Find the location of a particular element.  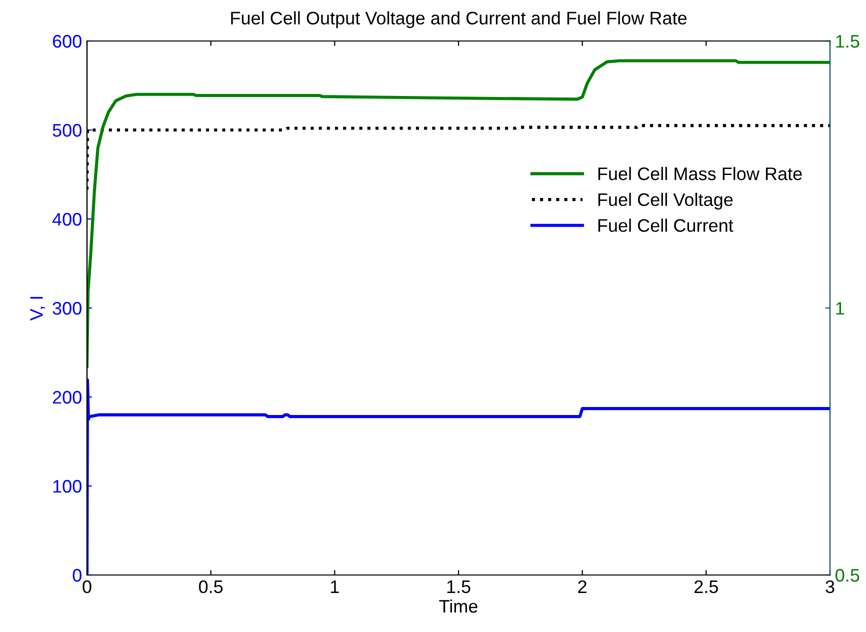

y2-tick-label: 0.5 is located at coordinates (848, 575).